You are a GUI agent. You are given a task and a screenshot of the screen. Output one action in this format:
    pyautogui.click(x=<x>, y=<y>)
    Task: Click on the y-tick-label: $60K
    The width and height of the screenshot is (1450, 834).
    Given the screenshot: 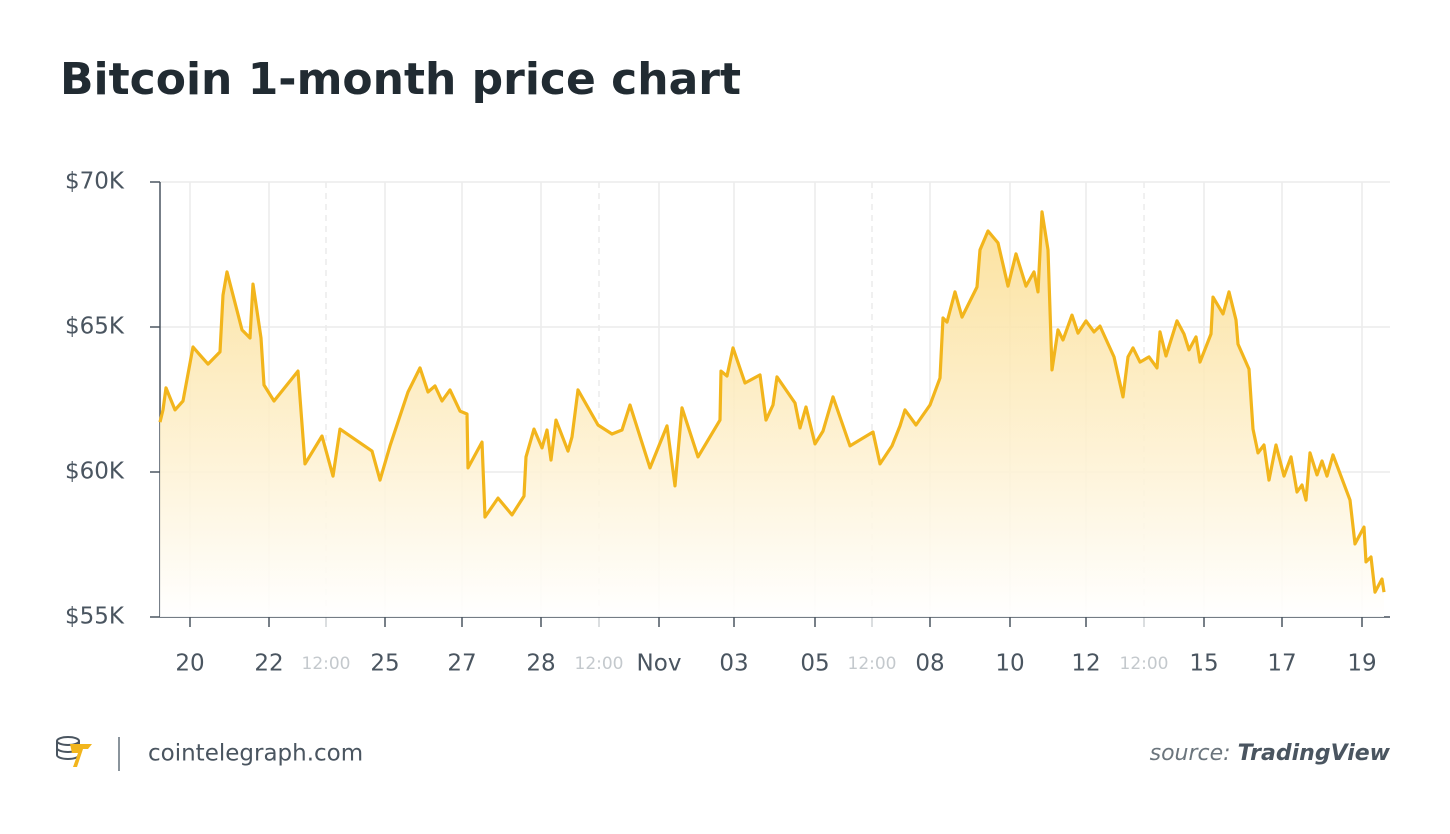 What is the action you would take?
    pyautogui.click(x=95, y=472)
    